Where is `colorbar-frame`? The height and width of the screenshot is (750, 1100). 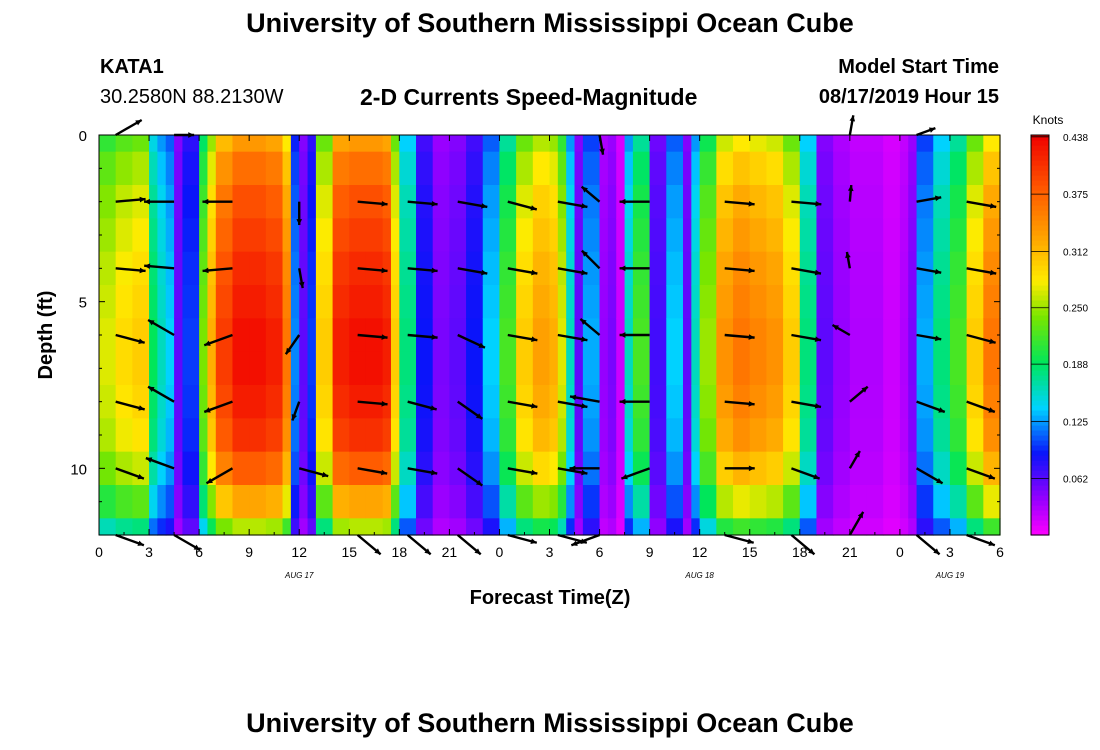 colorbar-frame is located at coordinates (1040, 335).